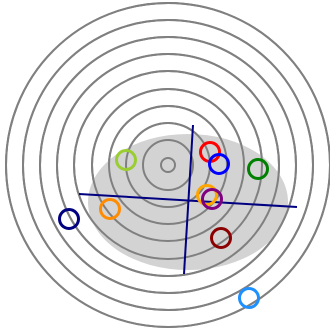  What do you see at coordinates (212, 199) in the screenshot?
I see `marker-purple` at bounding box center [212, 199].